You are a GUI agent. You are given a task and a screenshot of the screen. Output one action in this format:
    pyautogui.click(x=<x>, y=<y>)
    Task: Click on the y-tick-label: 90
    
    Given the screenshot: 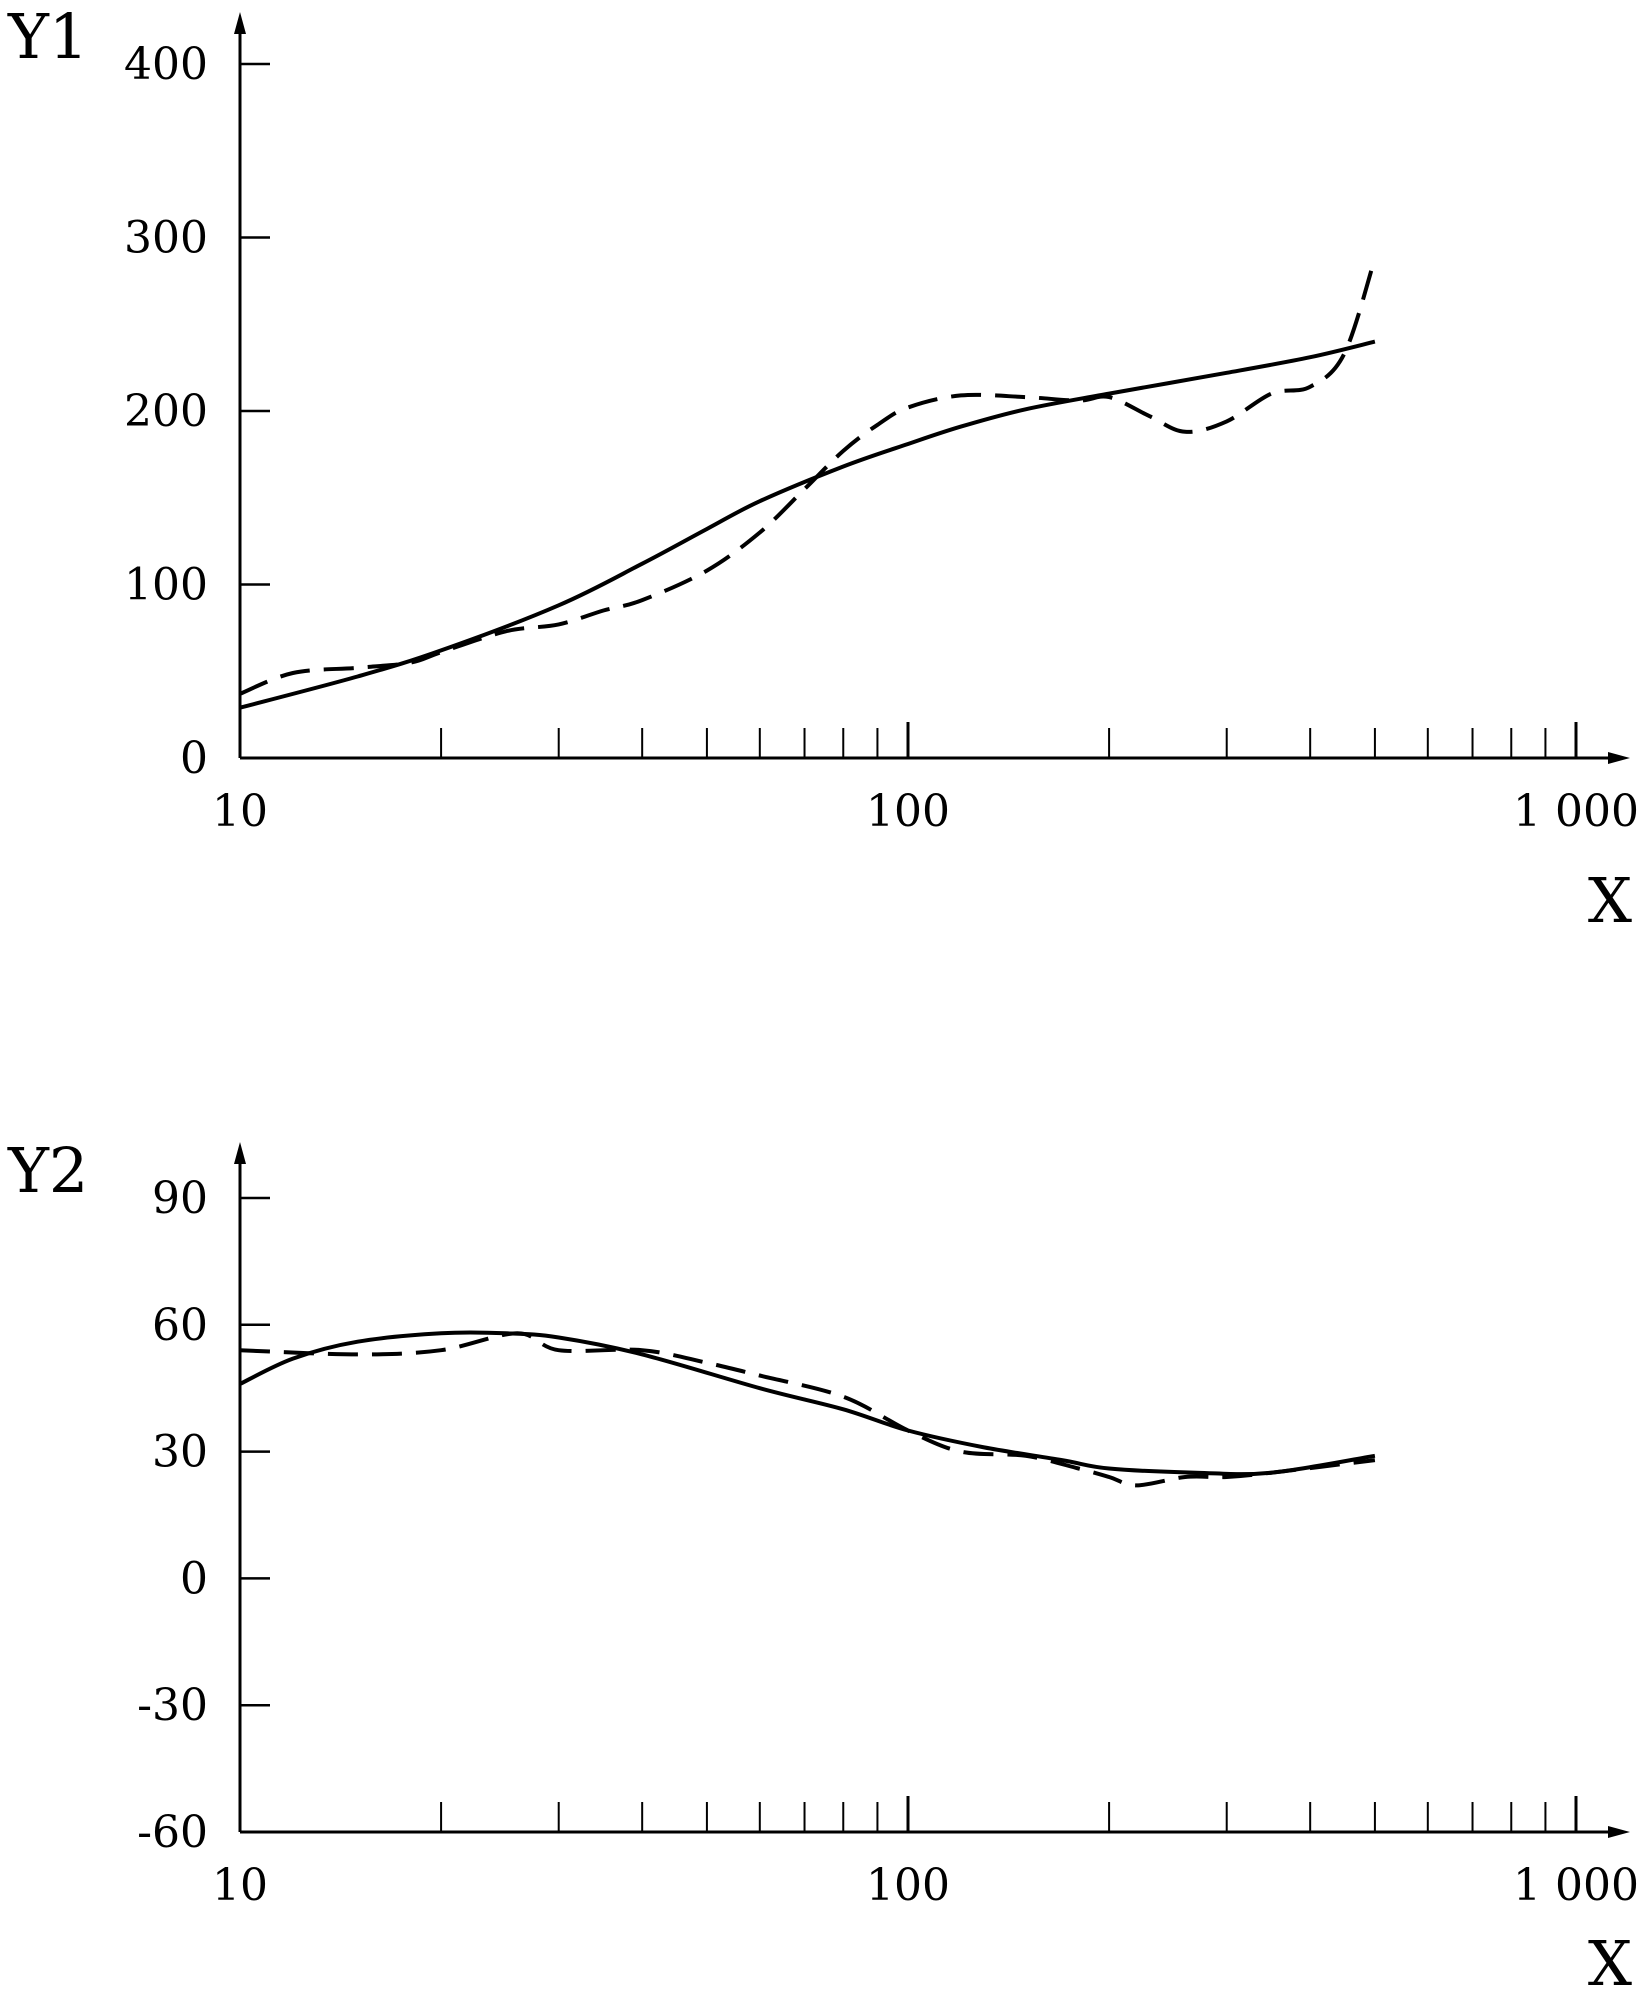 What is the action you would take?
    pyautogui.click(x=180, y=1198)
    